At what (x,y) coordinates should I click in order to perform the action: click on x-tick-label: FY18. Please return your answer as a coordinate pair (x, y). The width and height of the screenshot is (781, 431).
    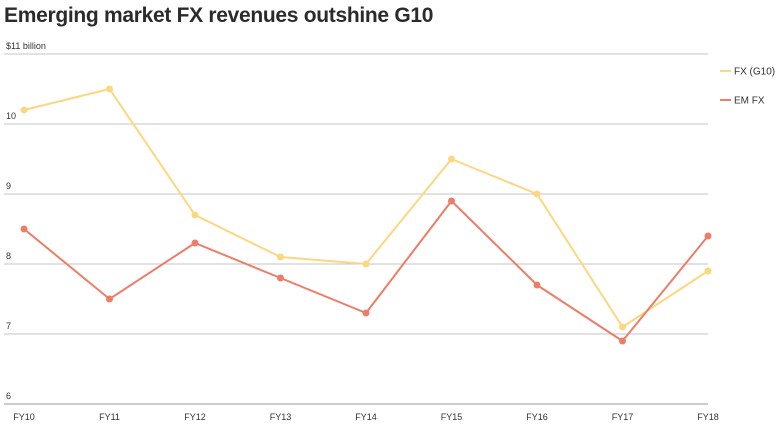
    Looking at the image, I should click on (708, 417).